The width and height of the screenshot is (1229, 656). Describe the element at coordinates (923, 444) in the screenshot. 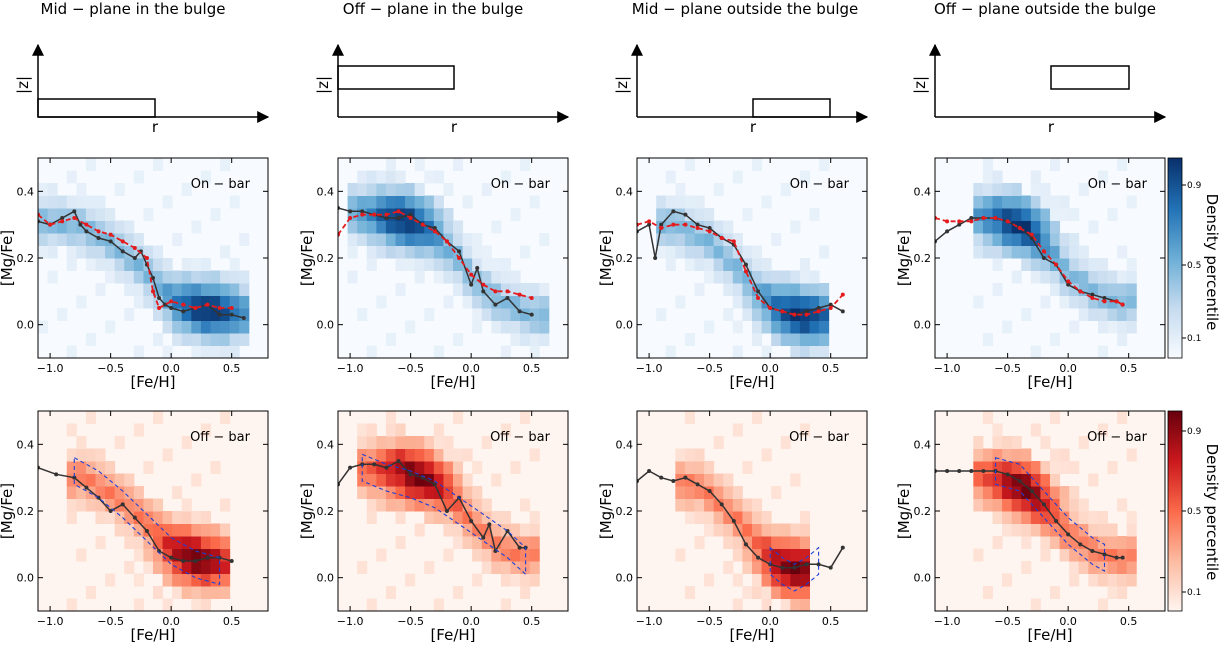

I see `y-tick-label: 0.4` at that location.